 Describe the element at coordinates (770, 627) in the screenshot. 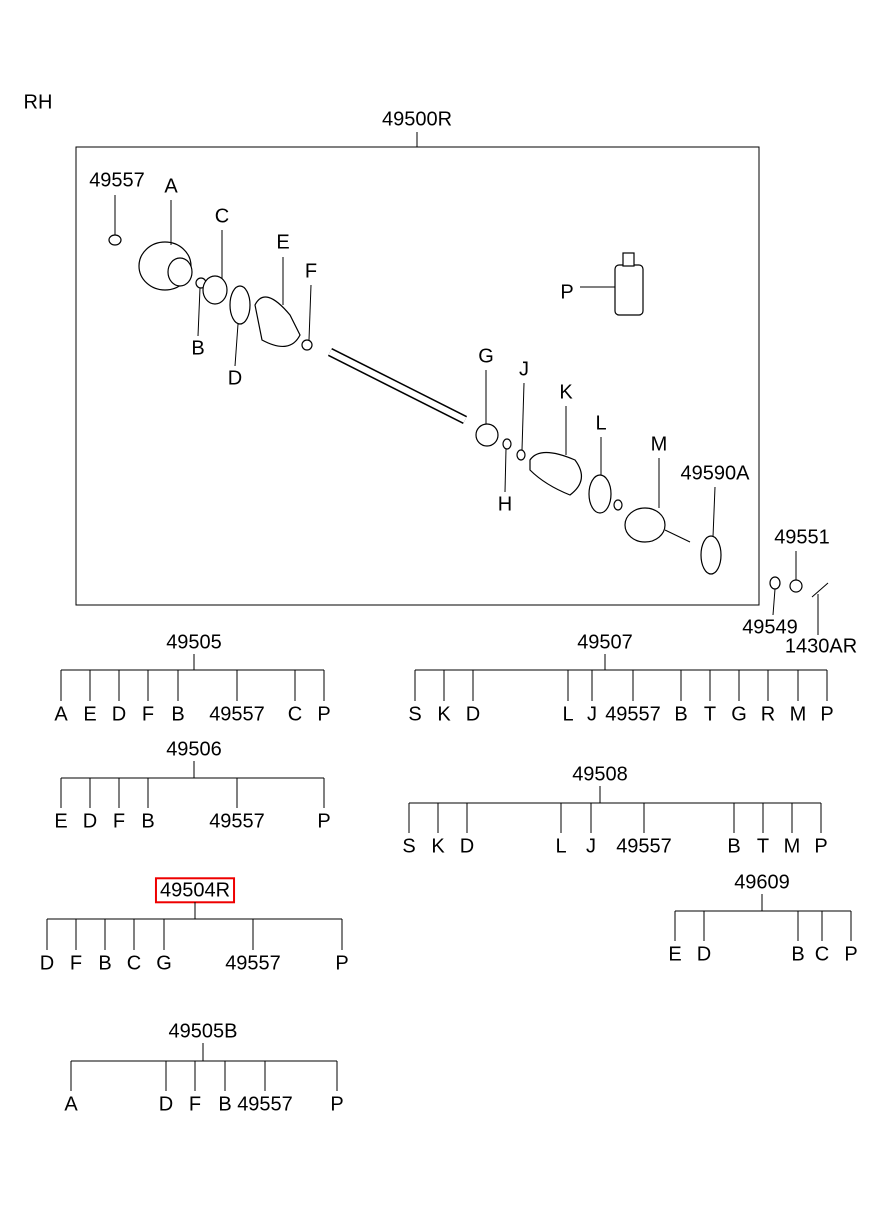

I see `callout: 49549` at that location.